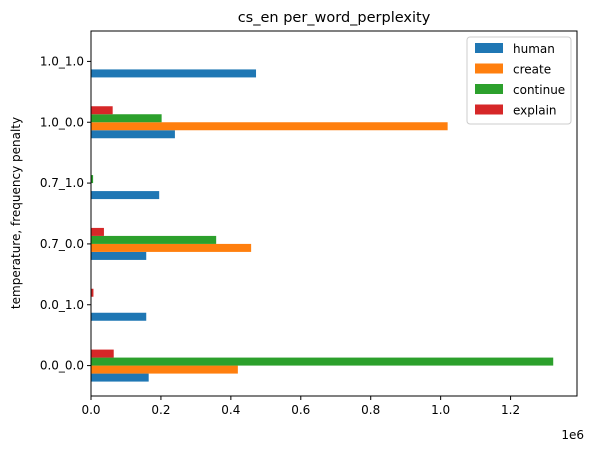 The image size is (596, 451). I want to click on legend-swatch-continue, so click(489, 89).